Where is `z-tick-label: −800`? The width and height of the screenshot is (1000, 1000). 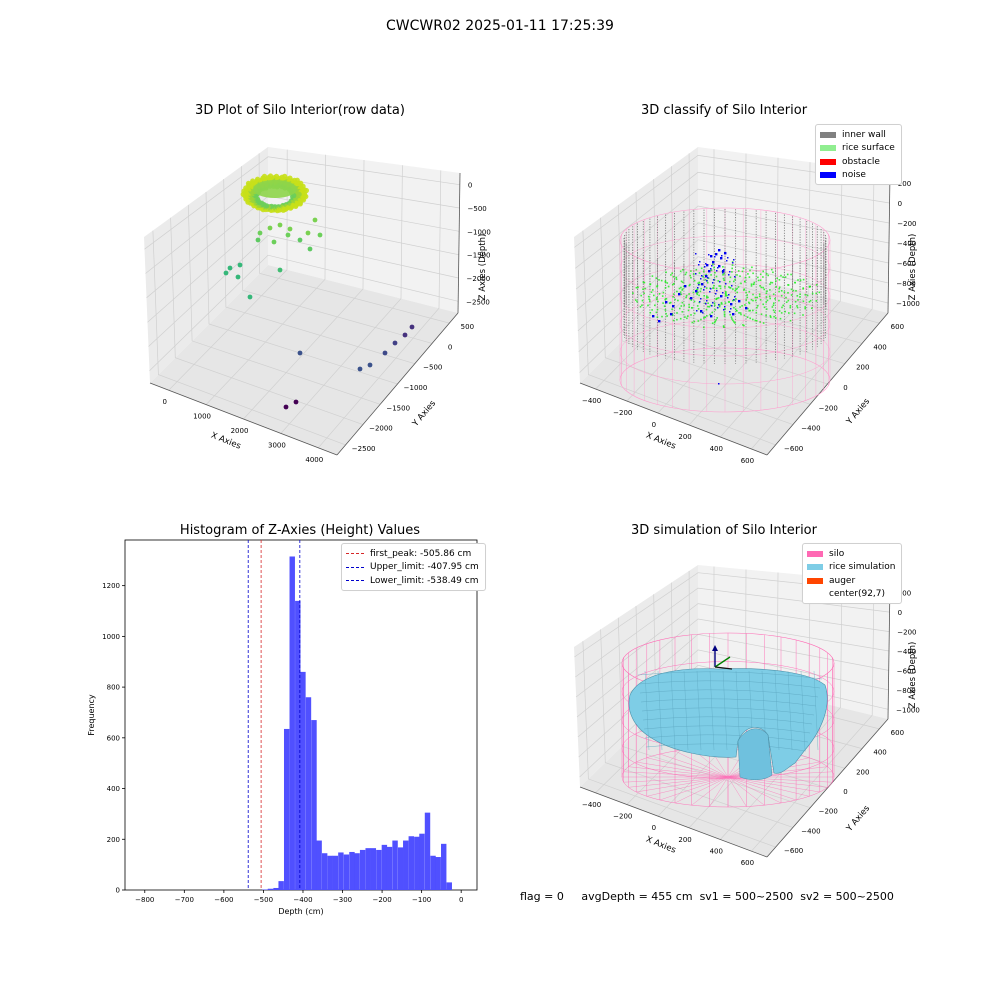 z-tick-label: −800 is located at coordinates (905, 691).